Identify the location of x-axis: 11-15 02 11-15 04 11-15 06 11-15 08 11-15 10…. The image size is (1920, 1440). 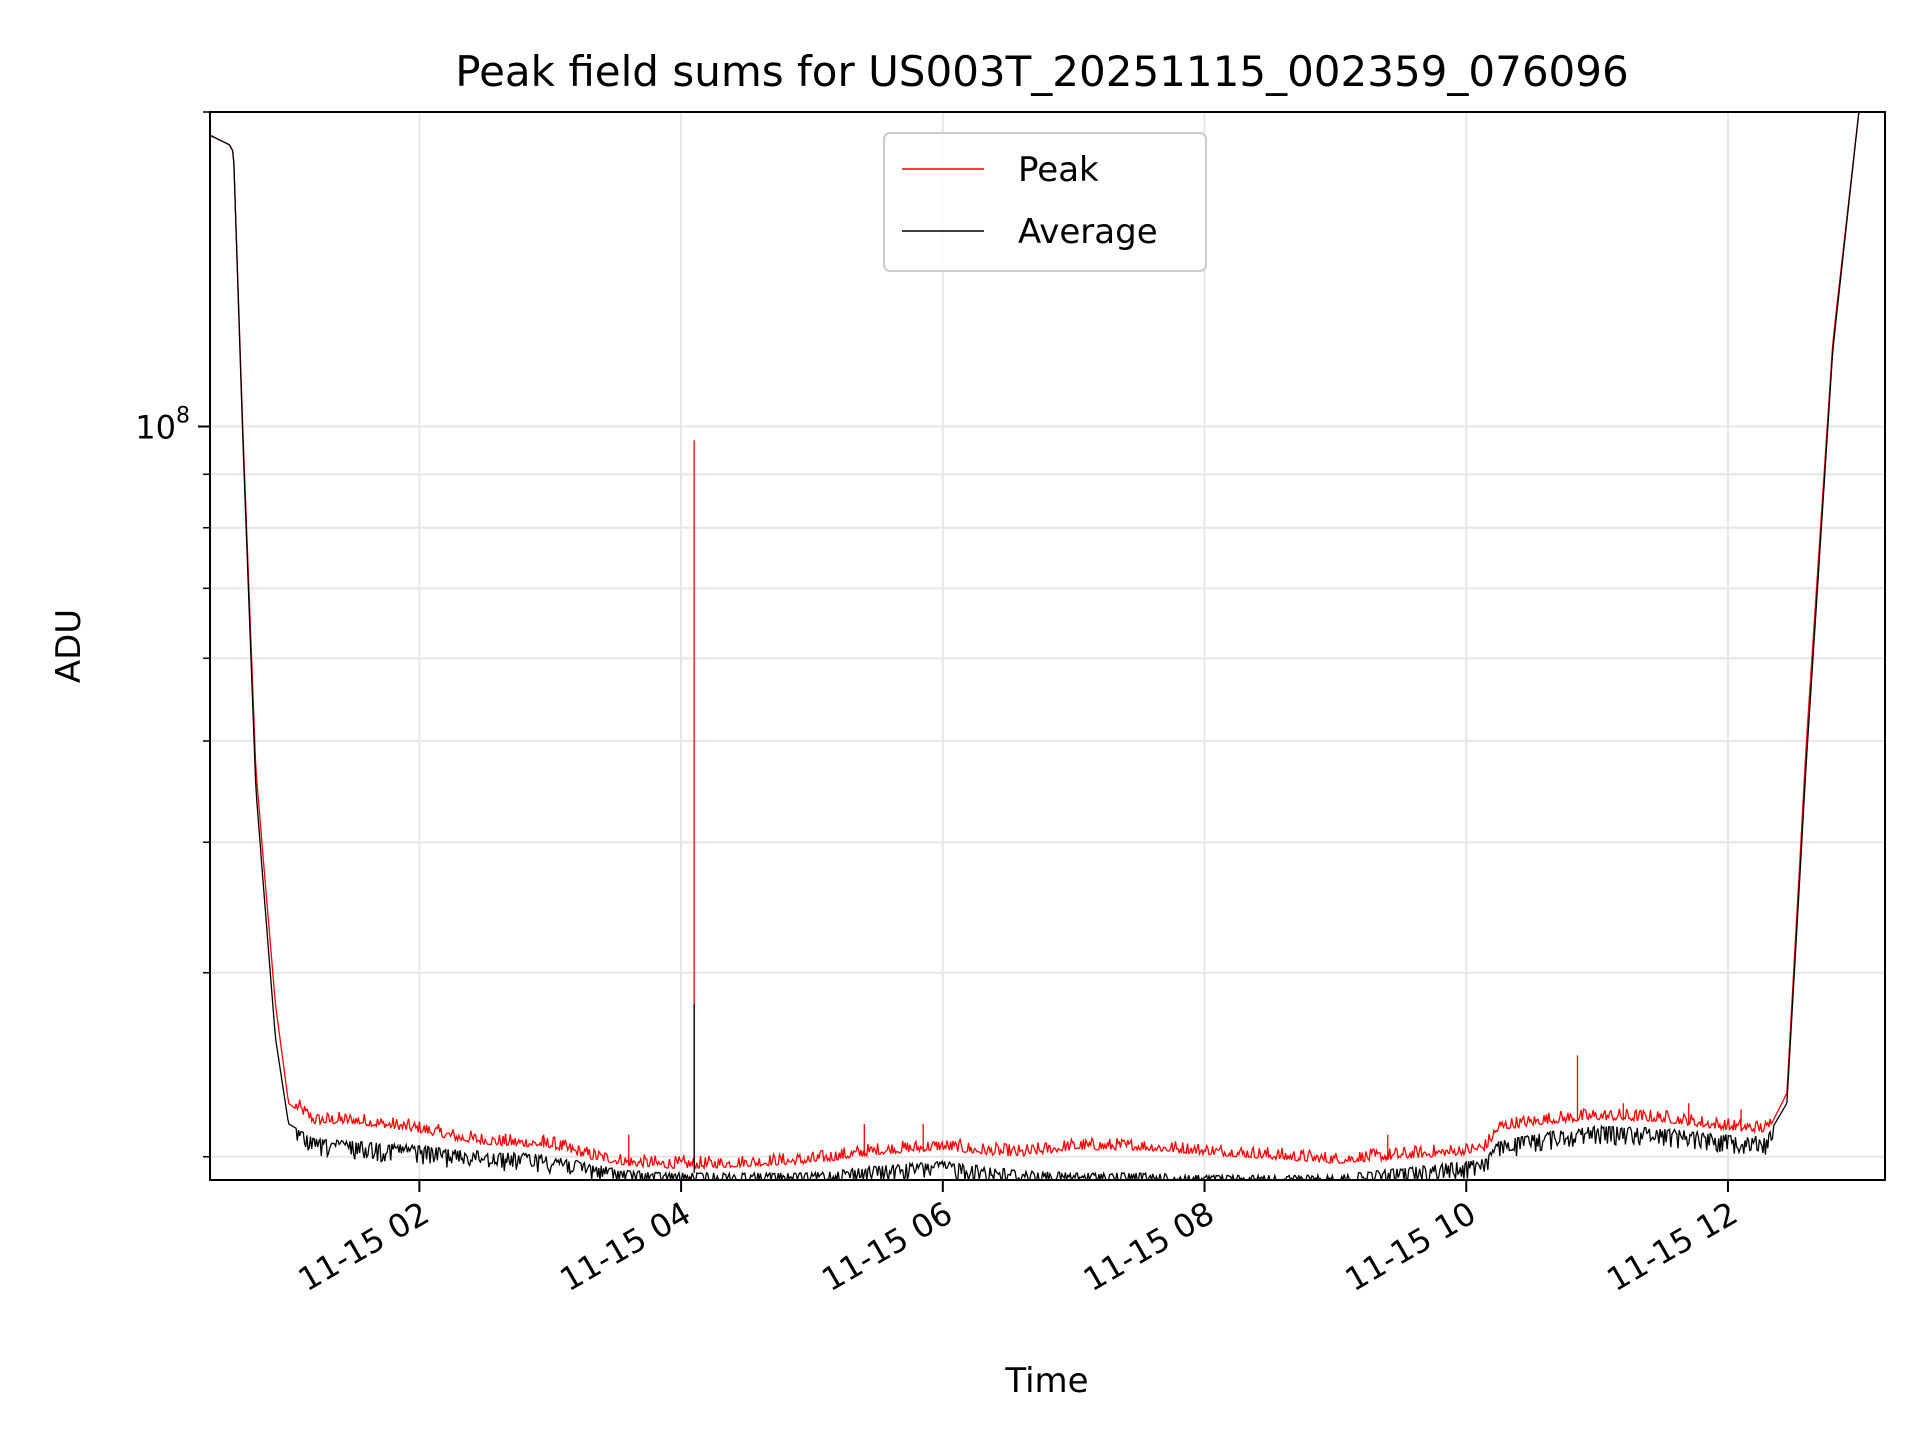
(1018, 1239).